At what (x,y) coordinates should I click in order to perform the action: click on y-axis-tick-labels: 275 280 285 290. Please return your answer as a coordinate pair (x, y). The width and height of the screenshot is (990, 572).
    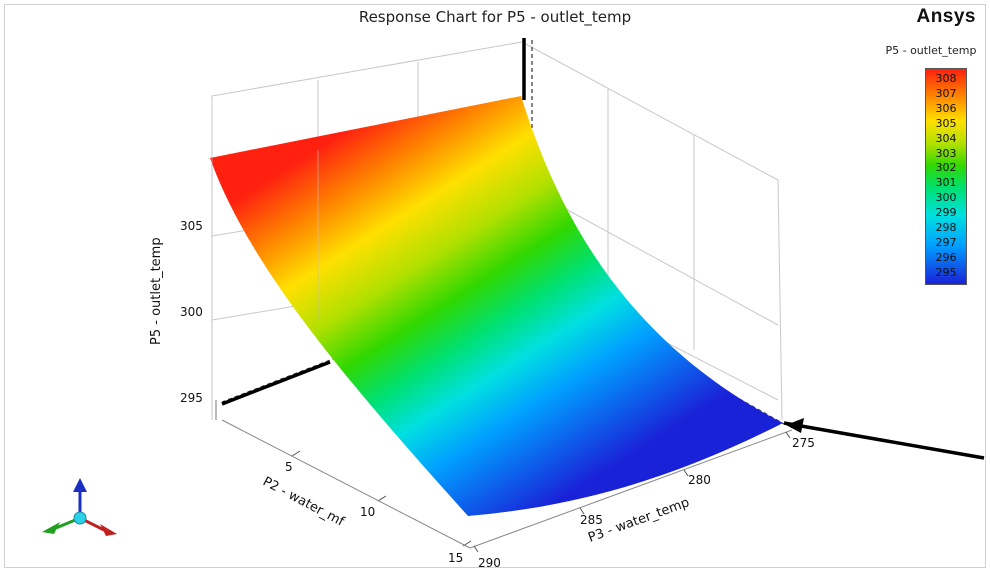
    Looking at the image, I should click on (646, 503).